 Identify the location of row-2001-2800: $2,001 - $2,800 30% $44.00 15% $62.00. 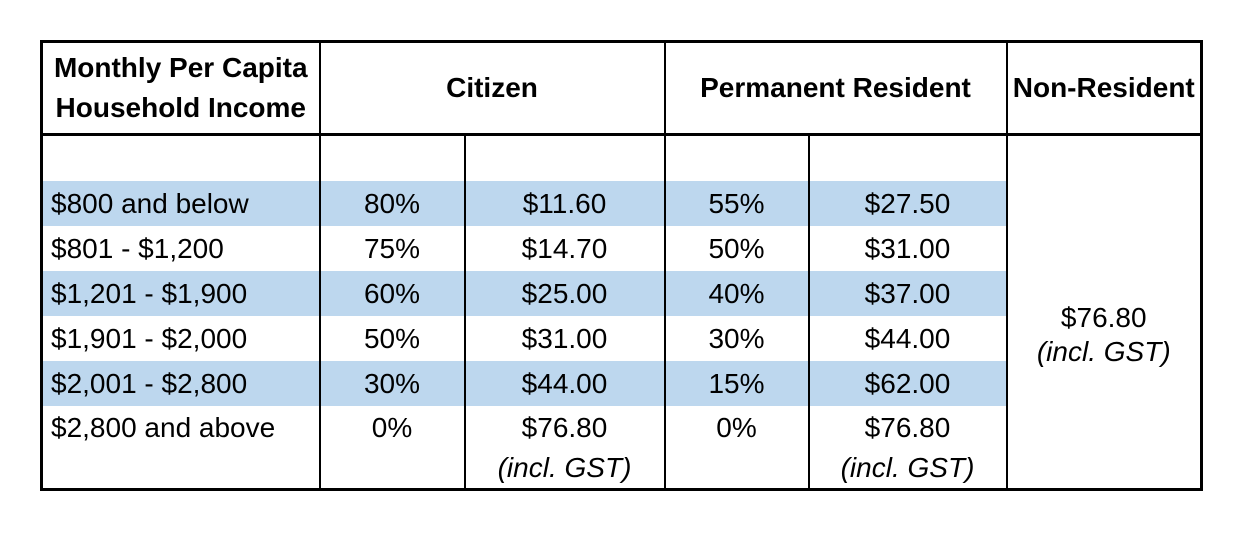
(621, 383).